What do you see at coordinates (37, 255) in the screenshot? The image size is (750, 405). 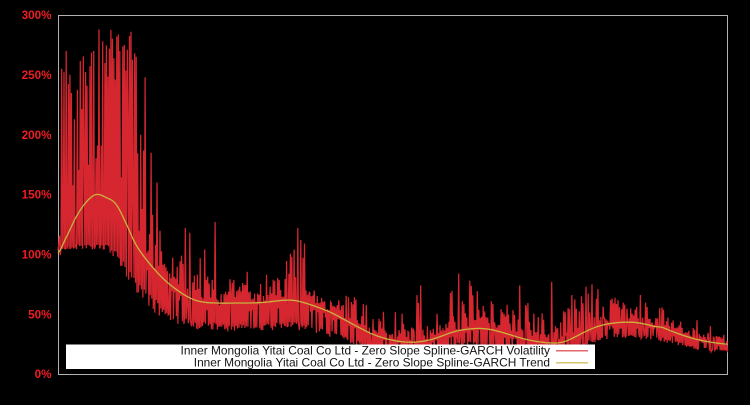 I see `svg-text: 100%` at bounding box center [37, 255].